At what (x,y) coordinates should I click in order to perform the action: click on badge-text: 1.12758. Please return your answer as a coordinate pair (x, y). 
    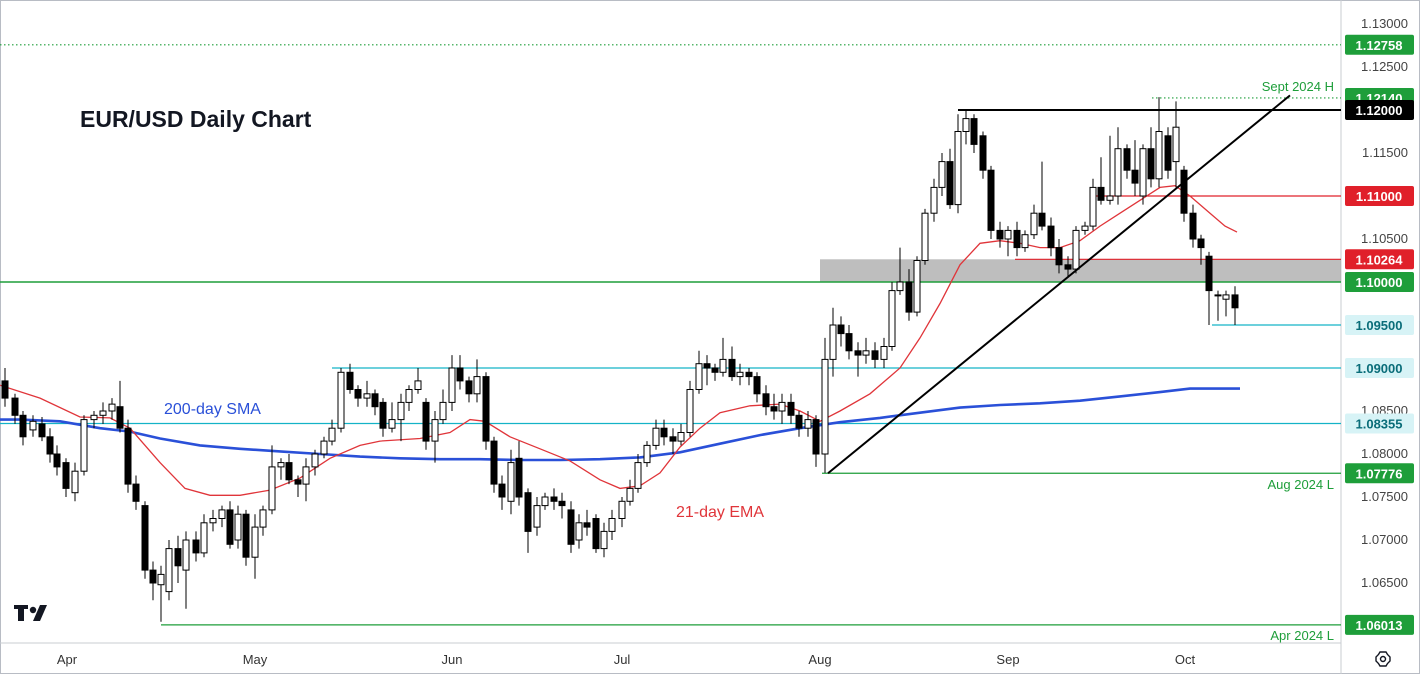
    Looking at the image, I should click on (1379, 45).